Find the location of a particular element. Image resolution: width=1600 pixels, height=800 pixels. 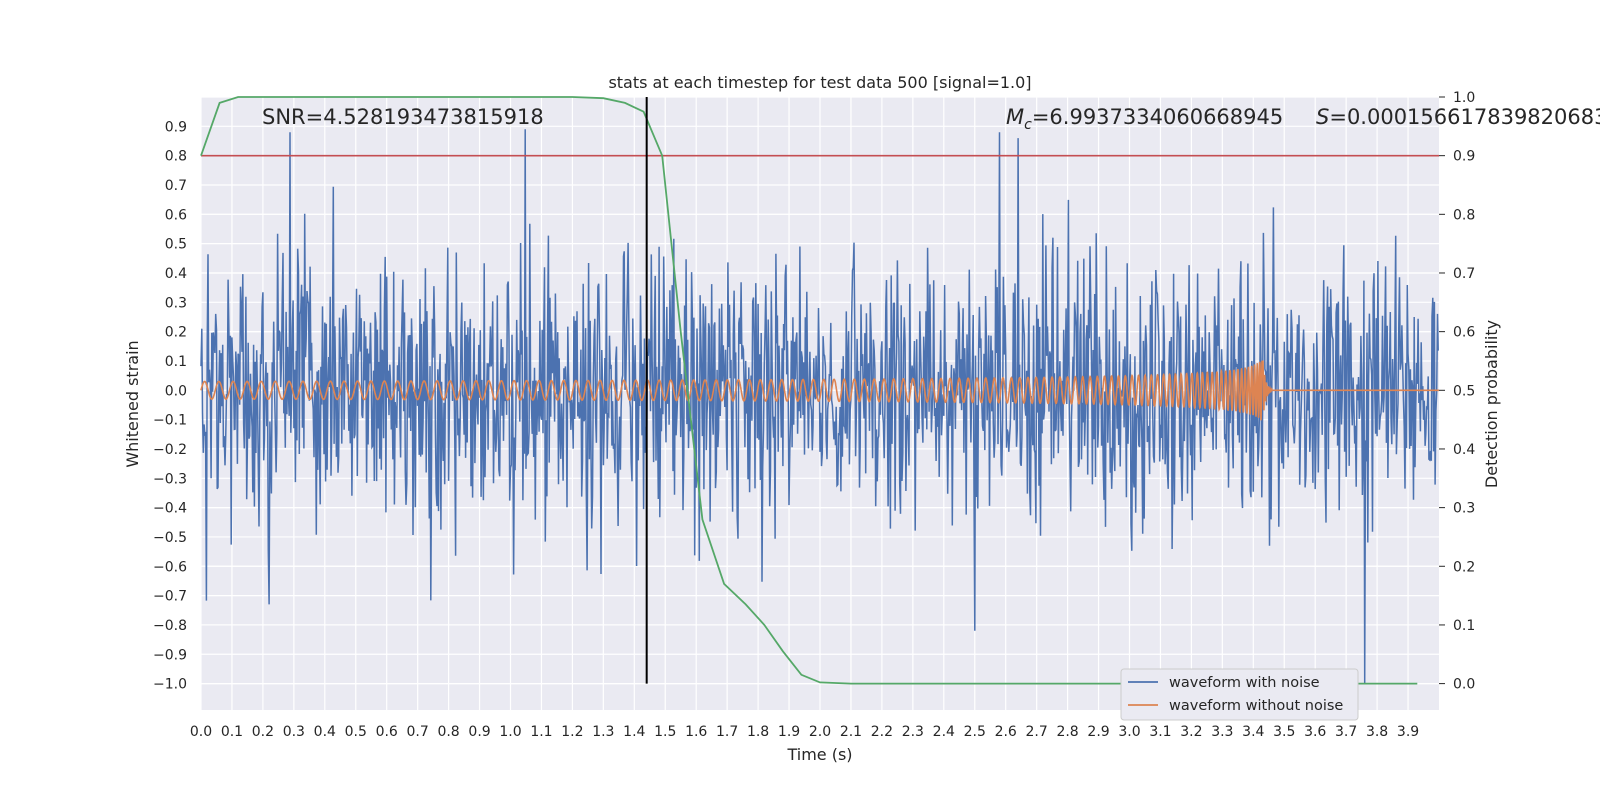

x-tick-label: 1.1 is located at coordinates (541, 732).